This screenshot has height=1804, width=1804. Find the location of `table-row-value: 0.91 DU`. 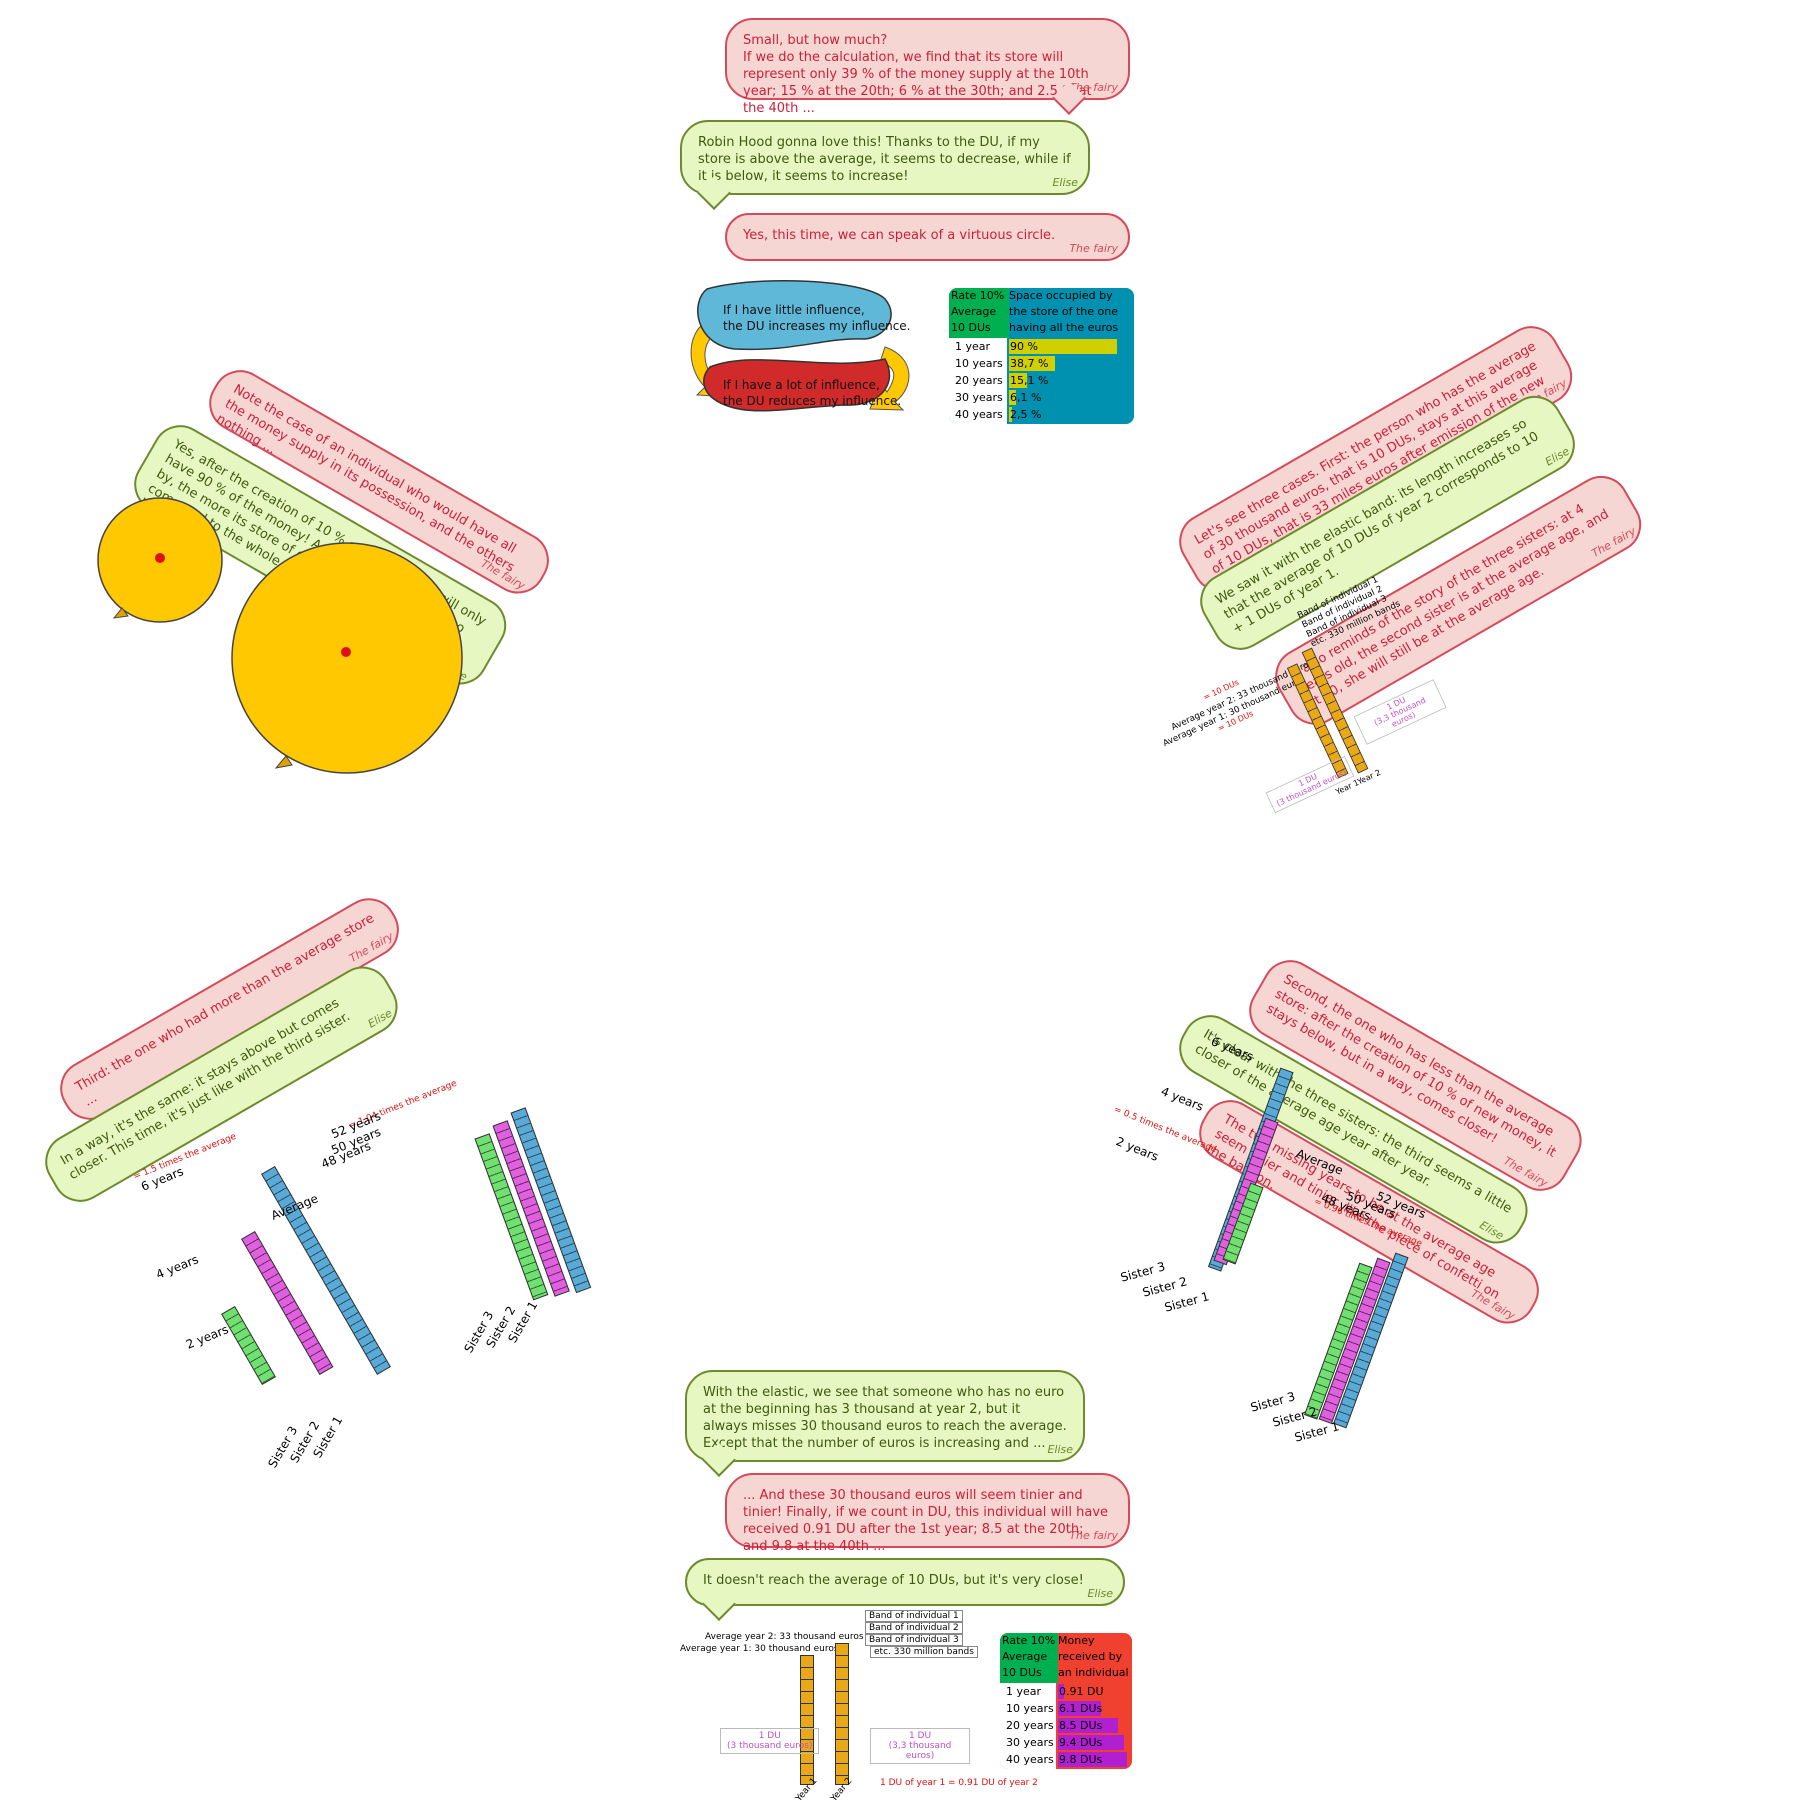

table-row-value: 0.91 DU is located at coordinates (1081, 1691).